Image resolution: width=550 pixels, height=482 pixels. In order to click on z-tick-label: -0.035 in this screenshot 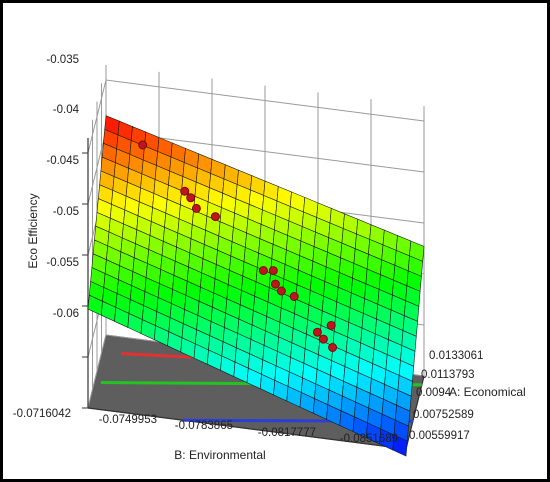, I will do `click(62, 60)`.